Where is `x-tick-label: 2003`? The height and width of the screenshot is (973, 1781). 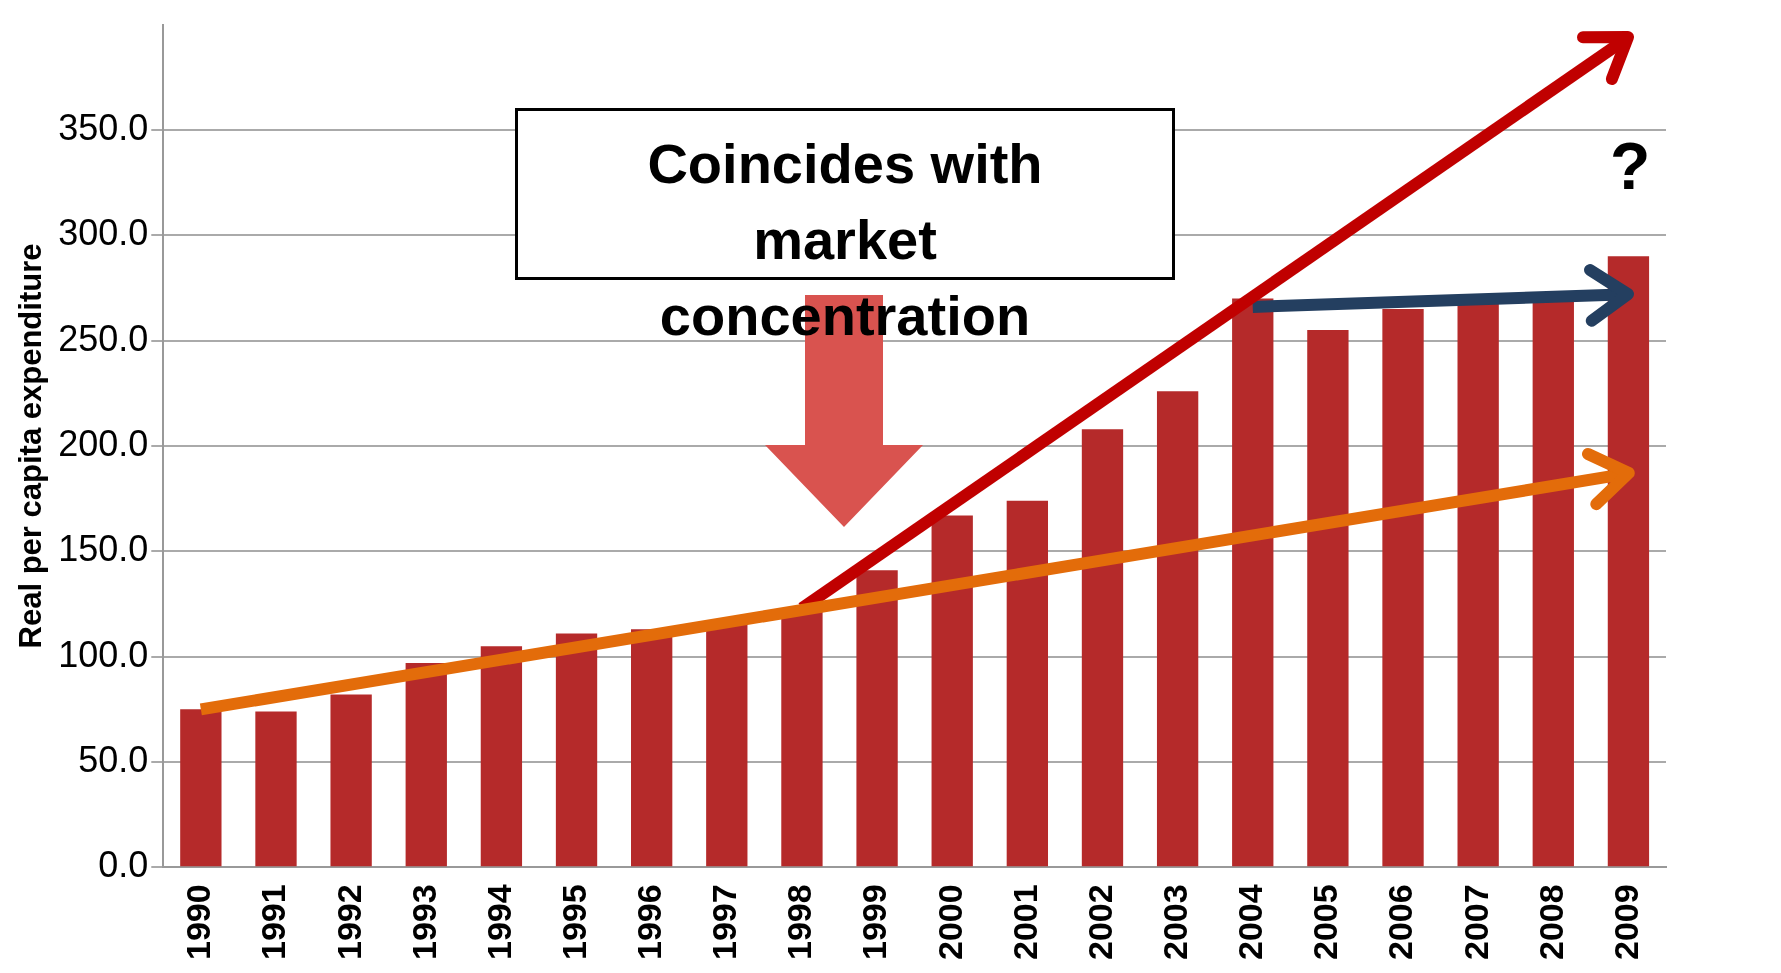
x-tick-label: 2003 is located at coordinates (1174, 922).